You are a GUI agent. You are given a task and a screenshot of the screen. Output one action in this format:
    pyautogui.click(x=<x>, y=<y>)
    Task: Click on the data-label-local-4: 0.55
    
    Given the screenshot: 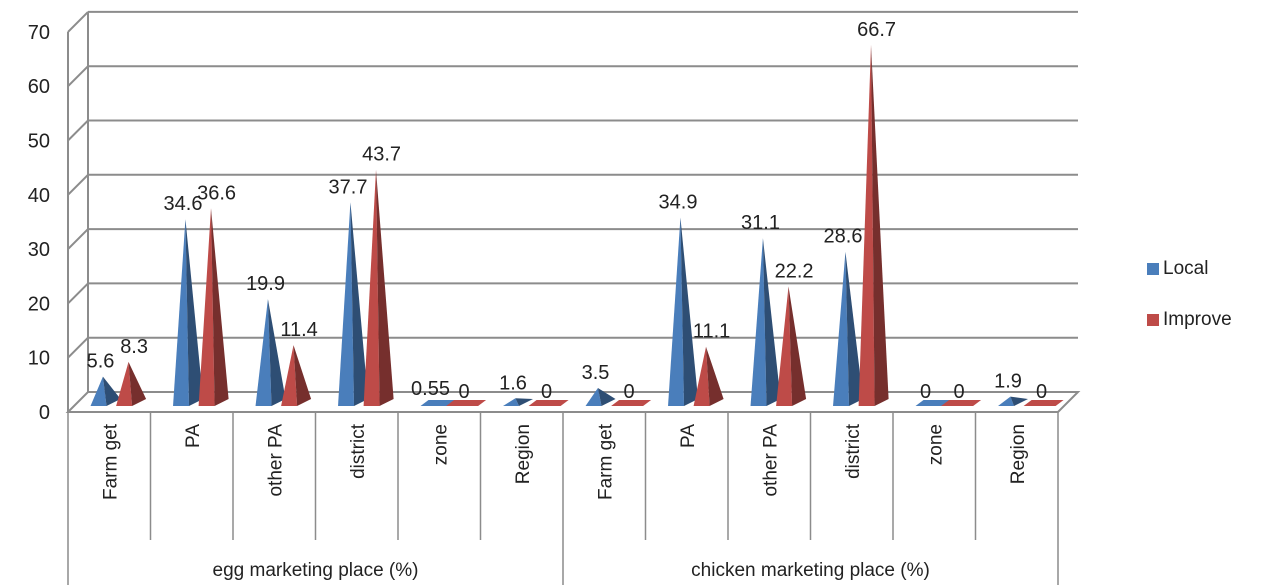 What is the action you would take?
    pyautogui.click(x=430, y=389)
    